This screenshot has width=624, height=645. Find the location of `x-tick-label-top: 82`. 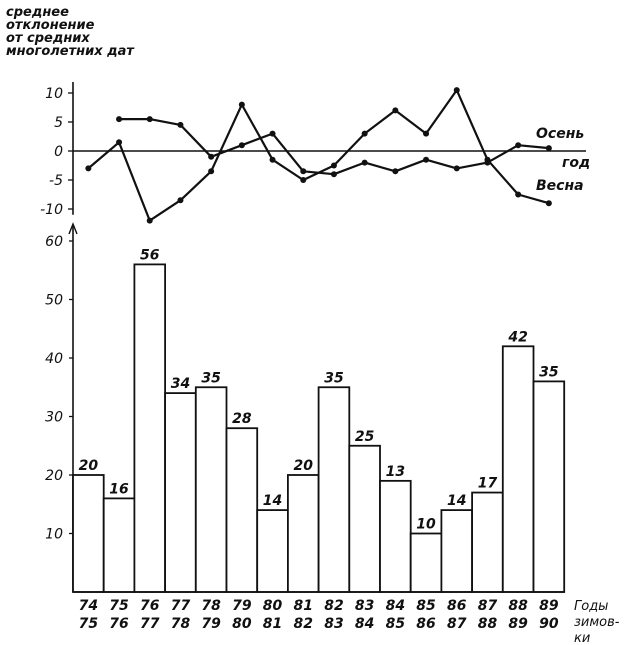

x-tick-label-top: 82 is located at coordinates (333, 606).